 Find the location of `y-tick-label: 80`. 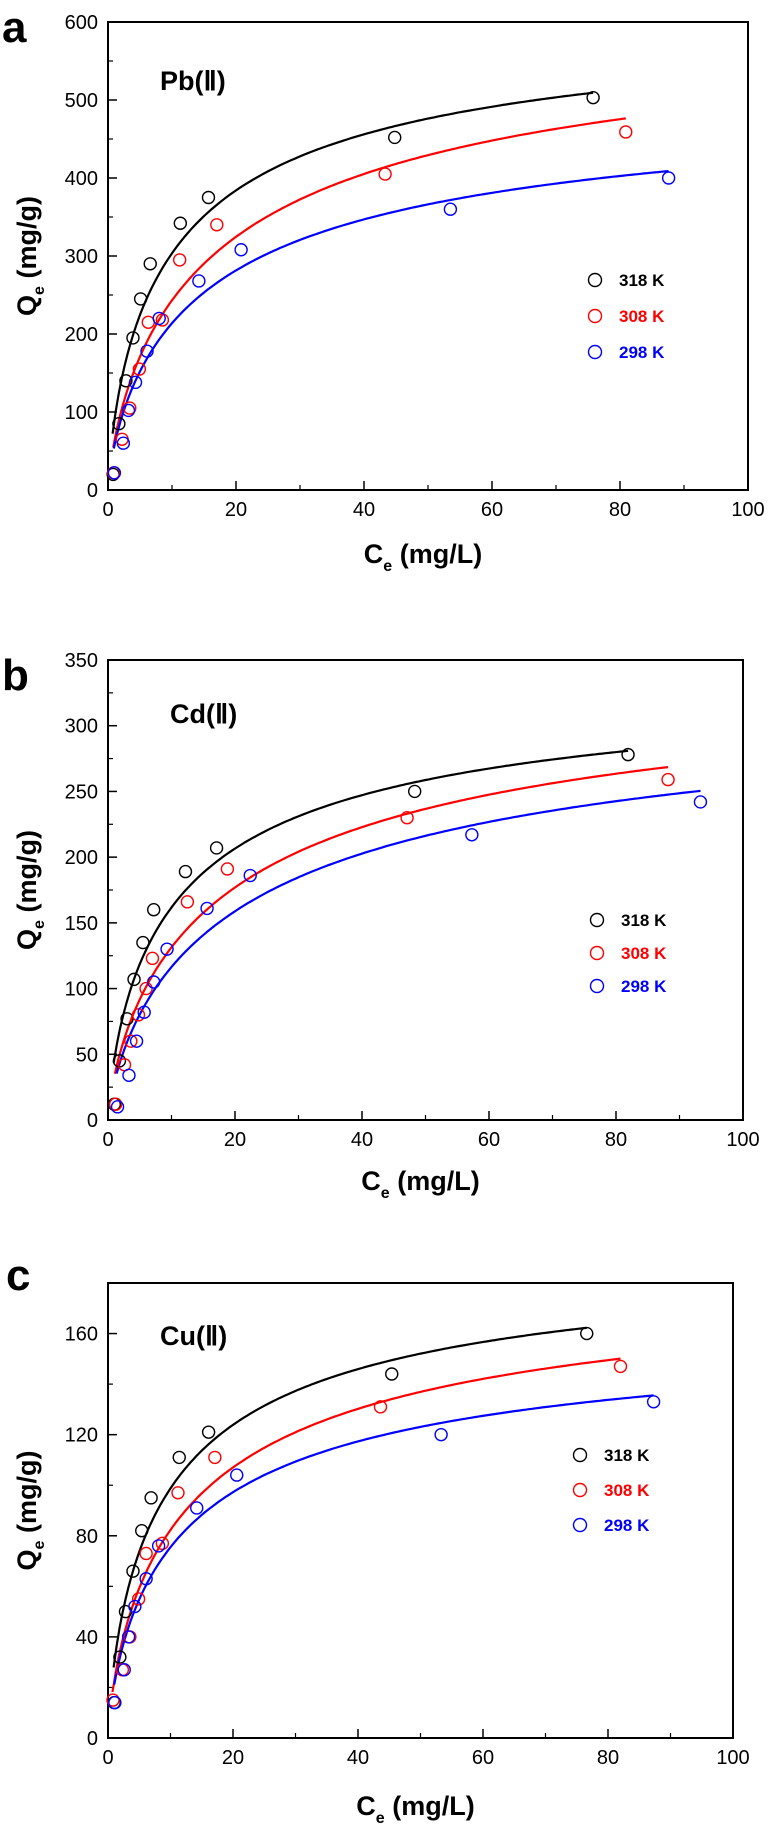

y-tick-label: 80 is located at coordinates (87, 1537).